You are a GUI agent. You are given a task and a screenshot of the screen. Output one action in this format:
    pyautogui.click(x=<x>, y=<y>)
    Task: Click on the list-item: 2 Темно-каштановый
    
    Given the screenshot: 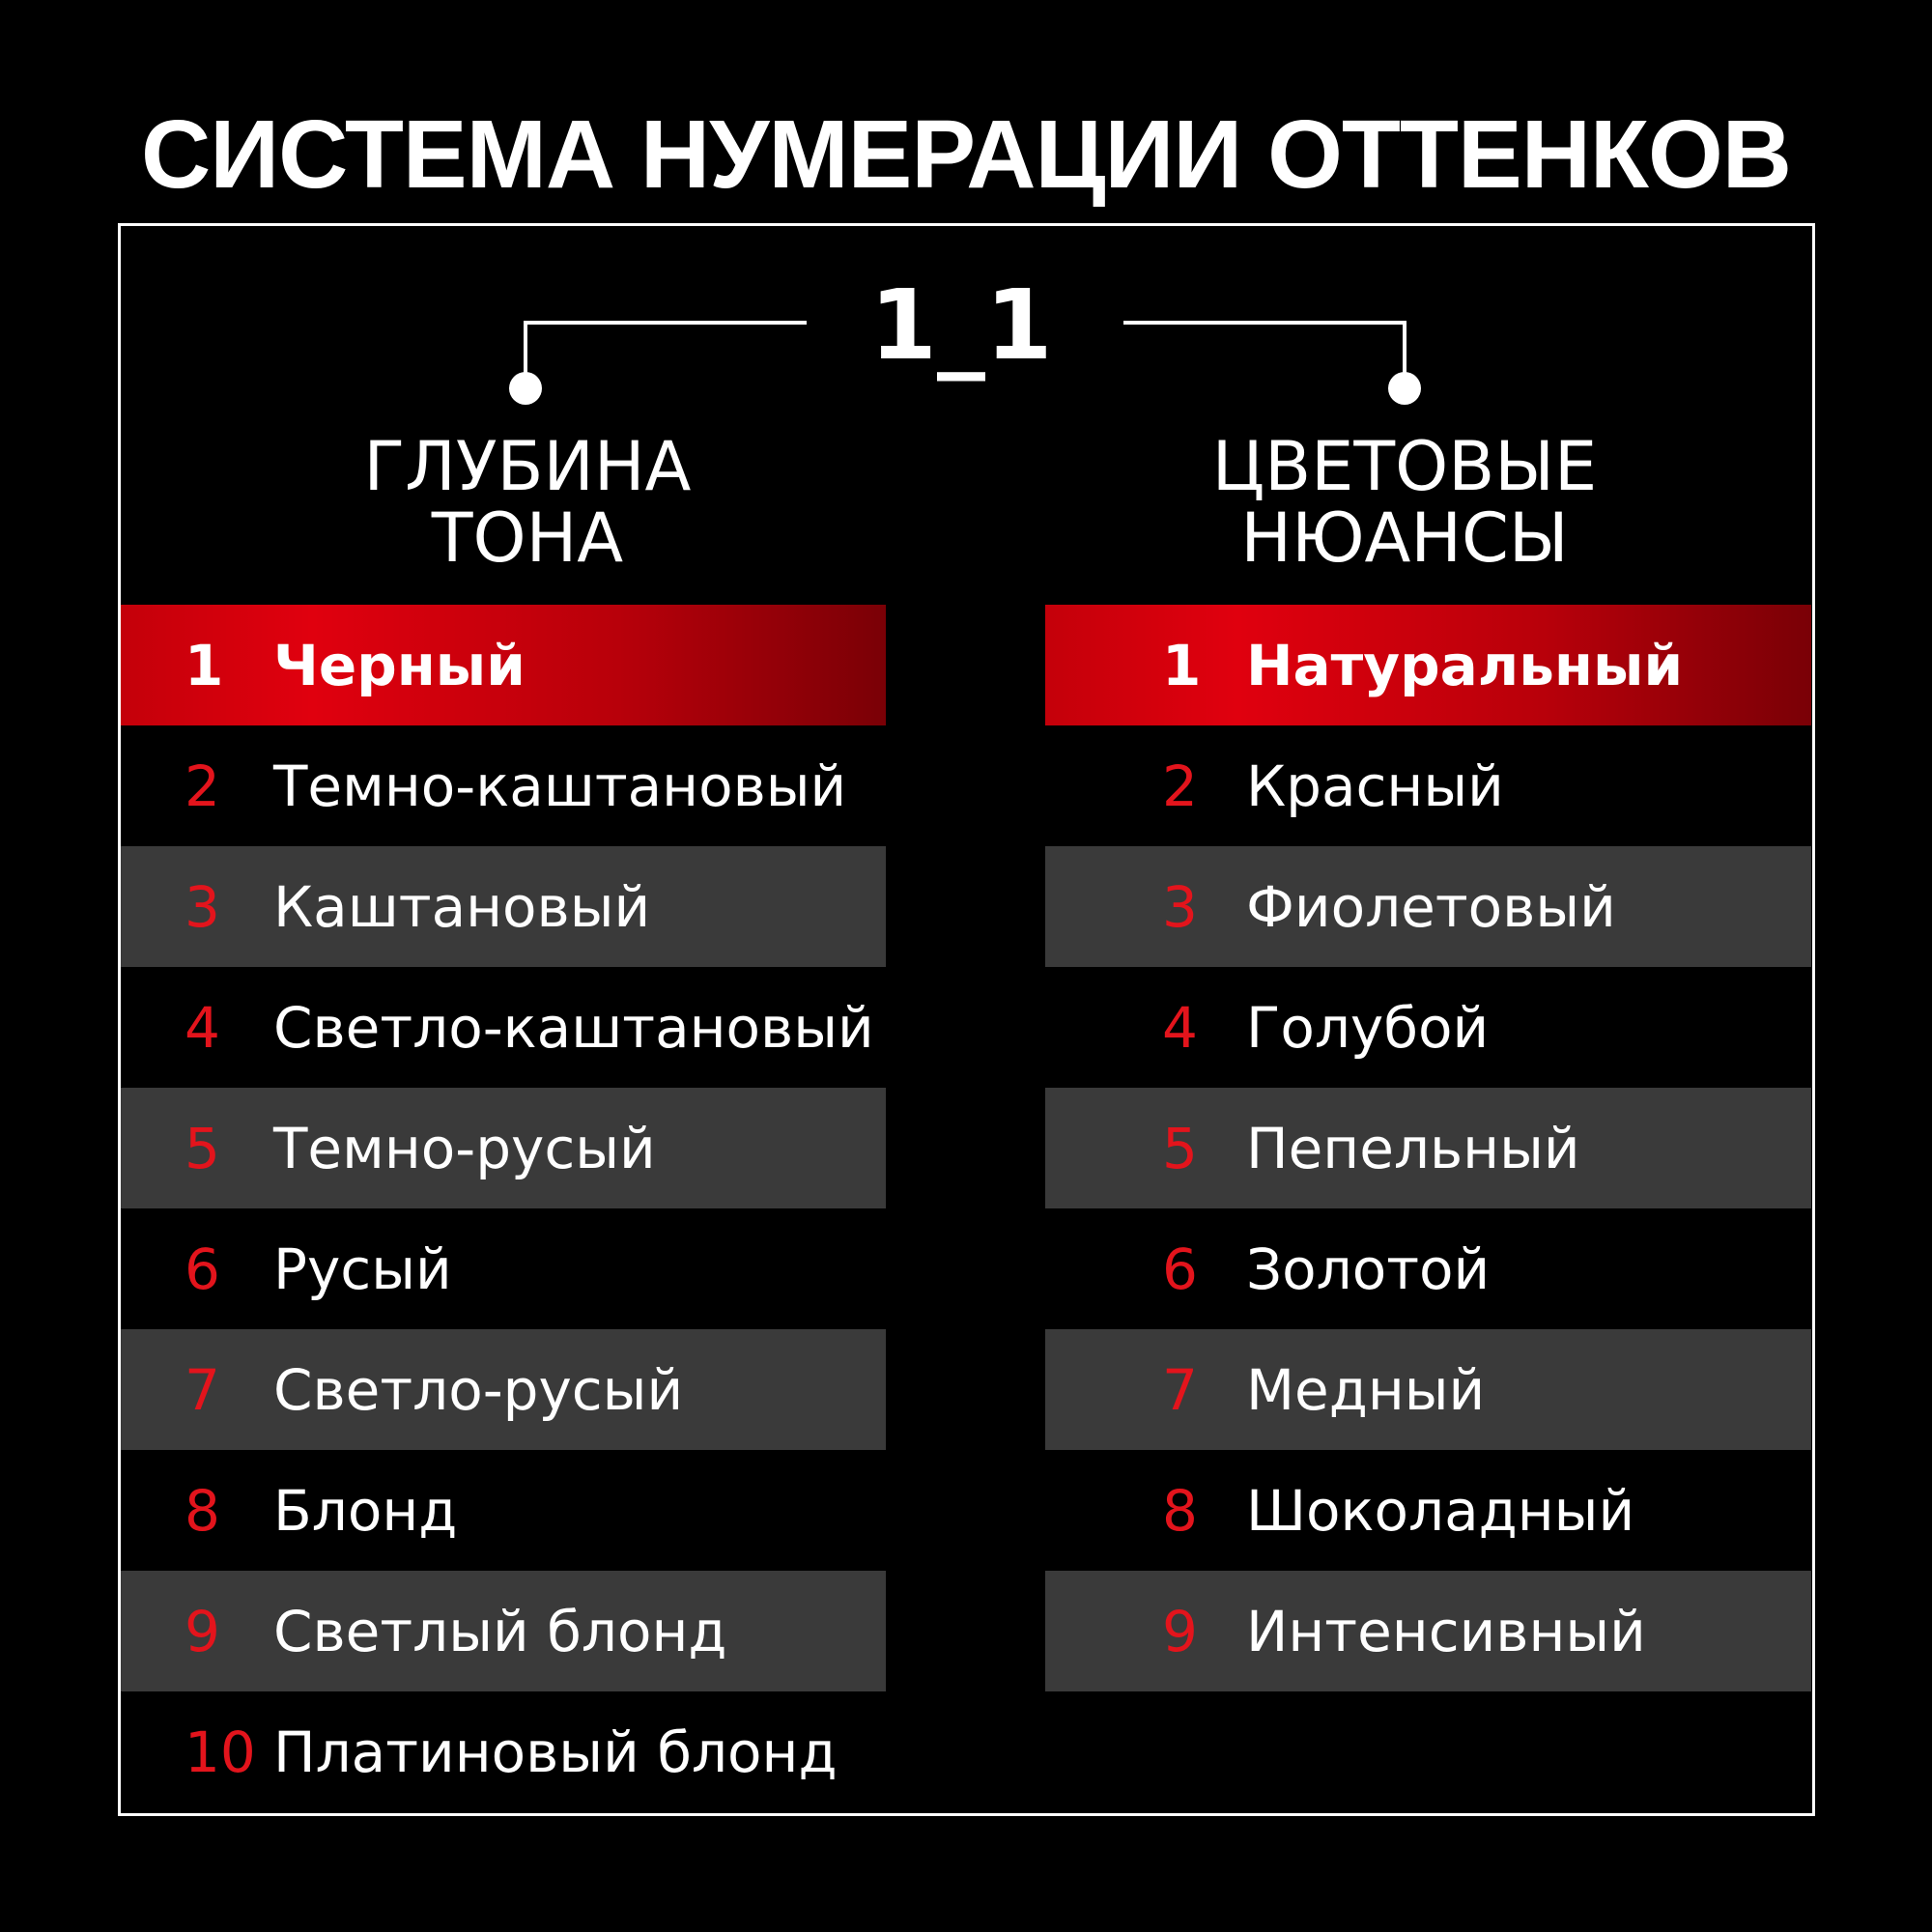 What is the action you would take?
    pyautogui.click(x=503, y=785)
    